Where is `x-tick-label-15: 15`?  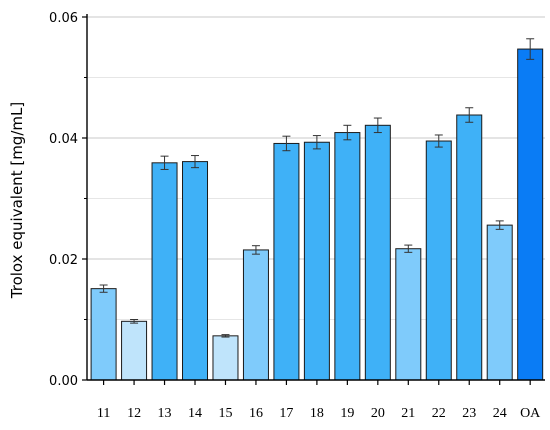 x-tick-label-15: 15 is located at coordinates (225, 413).